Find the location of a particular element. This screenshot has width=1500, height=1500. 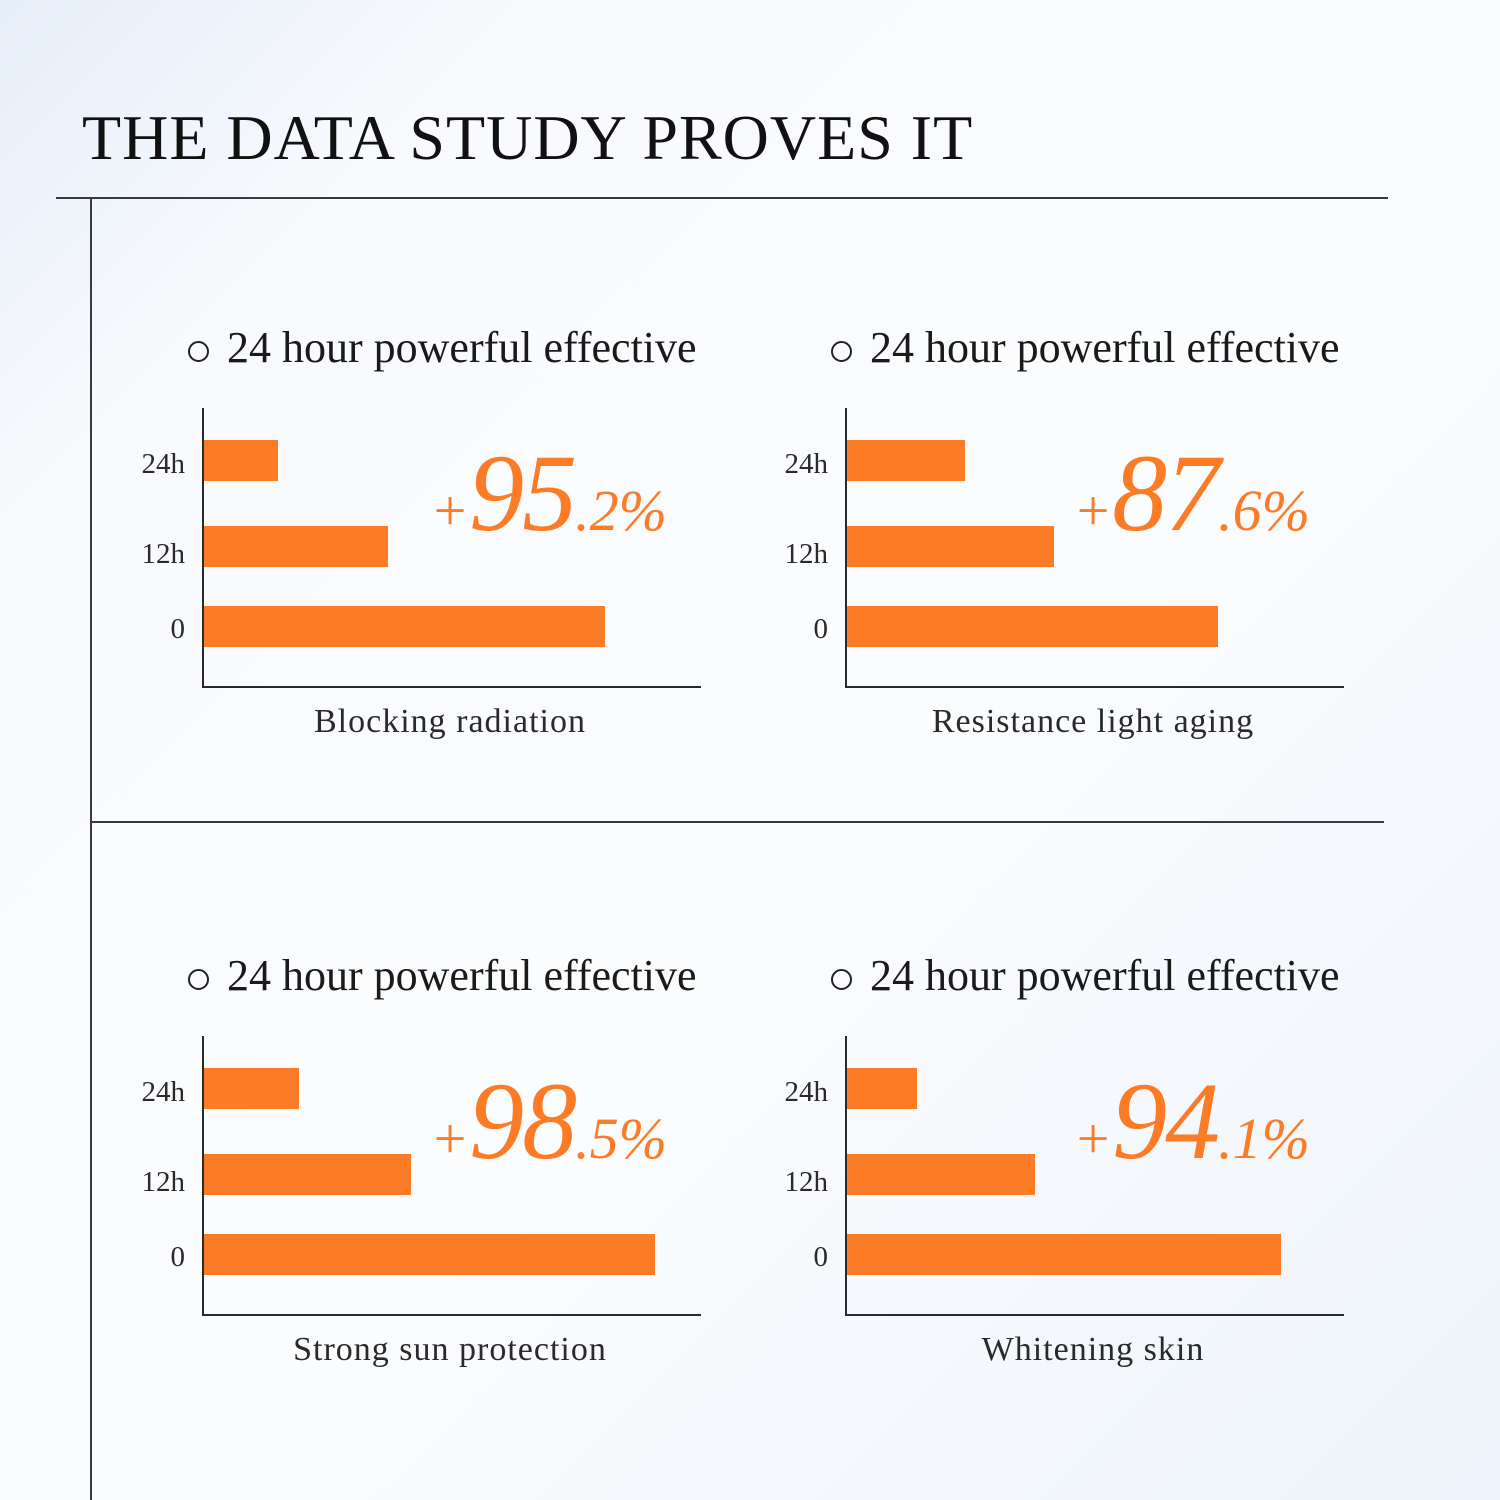

highlight-integer: 94 is located at coordinates (1166, 1121).